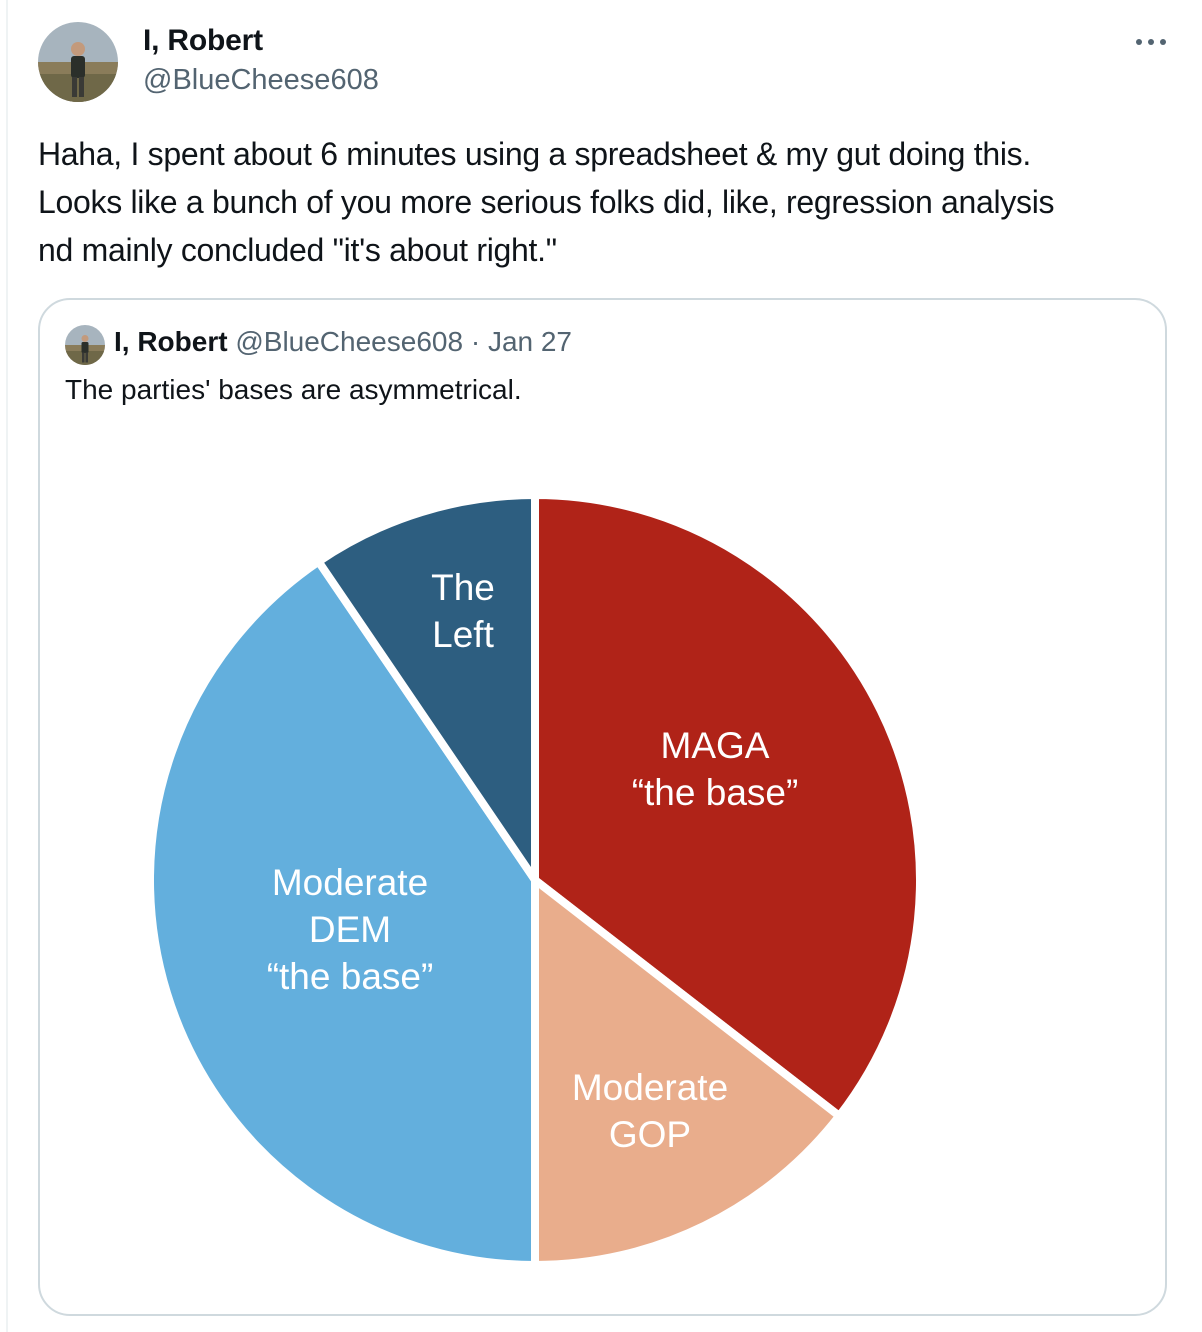 The height and width of the screenshot is (1332, 1202). Describe the element at coordinates (293, 389) in the screenshot. I see `quote-text: The parties' bases are asymmetrical.` at that location.